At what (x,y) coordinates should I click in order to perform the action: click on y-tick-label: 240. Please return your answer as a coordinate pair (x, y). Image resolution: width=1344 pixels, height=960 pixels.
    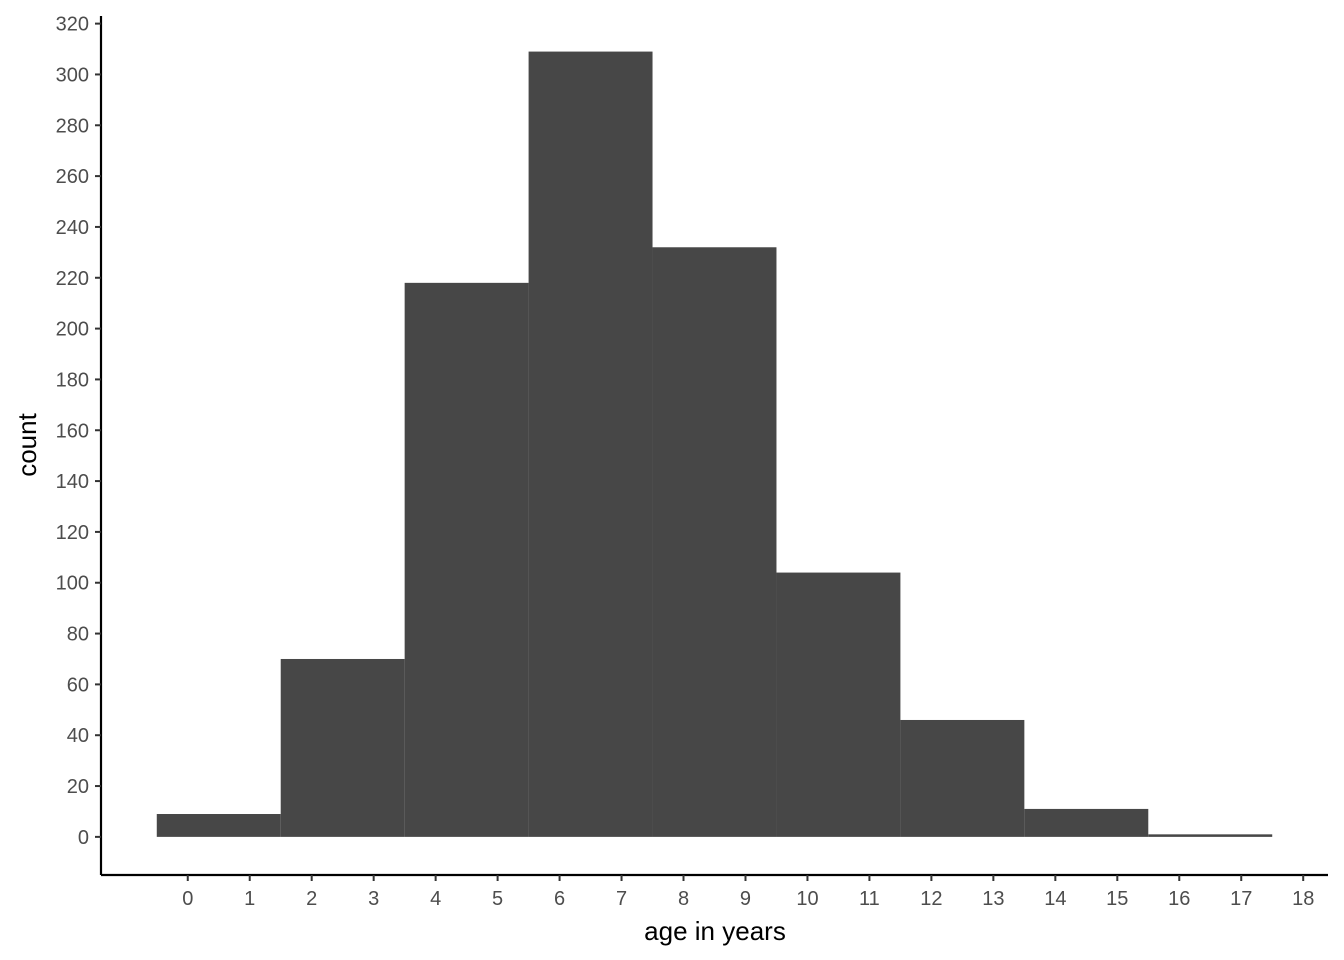
    Looking at the image, I should click on (72, 228).